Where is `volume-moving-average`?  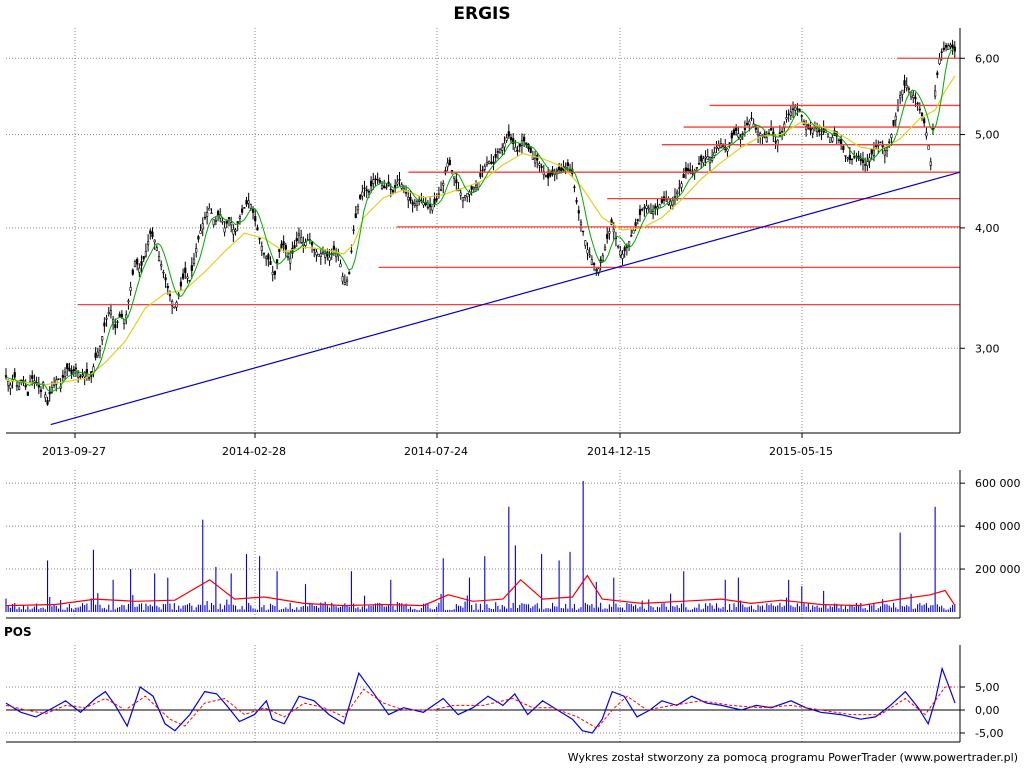 volume-moving-average is located at coordinates (480, 590).